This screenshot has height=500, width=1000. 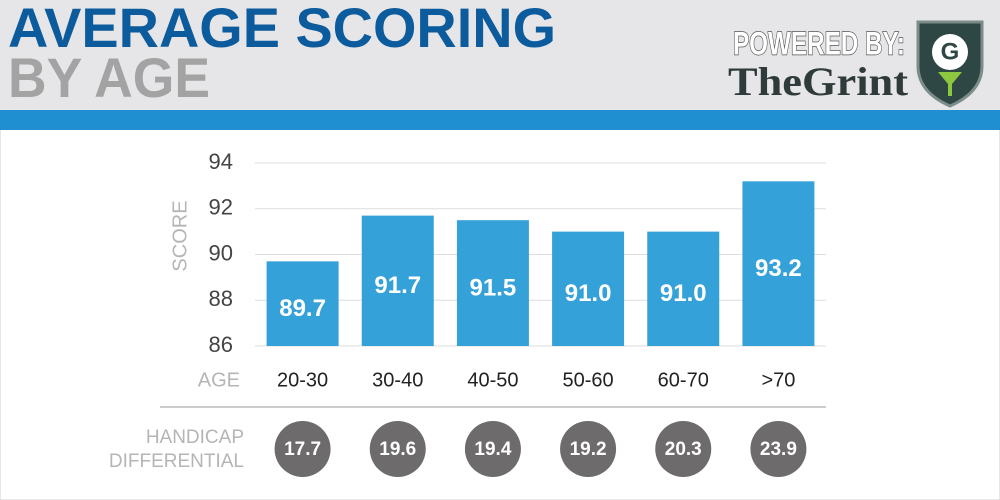 I want to click on handicap-value: 23.9, so click(x=778, y=449).